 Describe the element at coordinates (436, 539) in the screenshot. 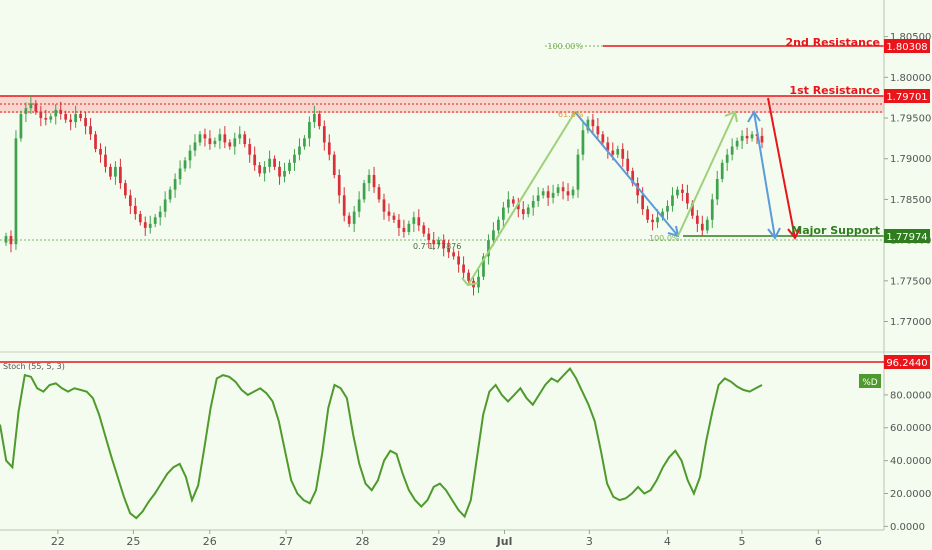

I see `time-axis-ticks: 22 25 26 27 28 29 Jul 3 4 5 6` at that location.